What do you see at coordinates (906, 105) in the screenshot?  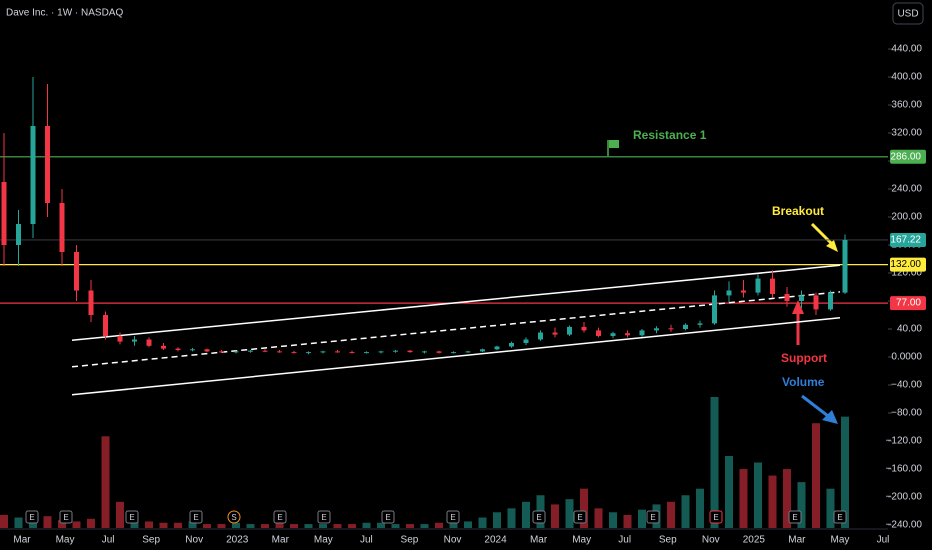 I see `y-tick-label: 360.00` at bounding box center [906, 105].